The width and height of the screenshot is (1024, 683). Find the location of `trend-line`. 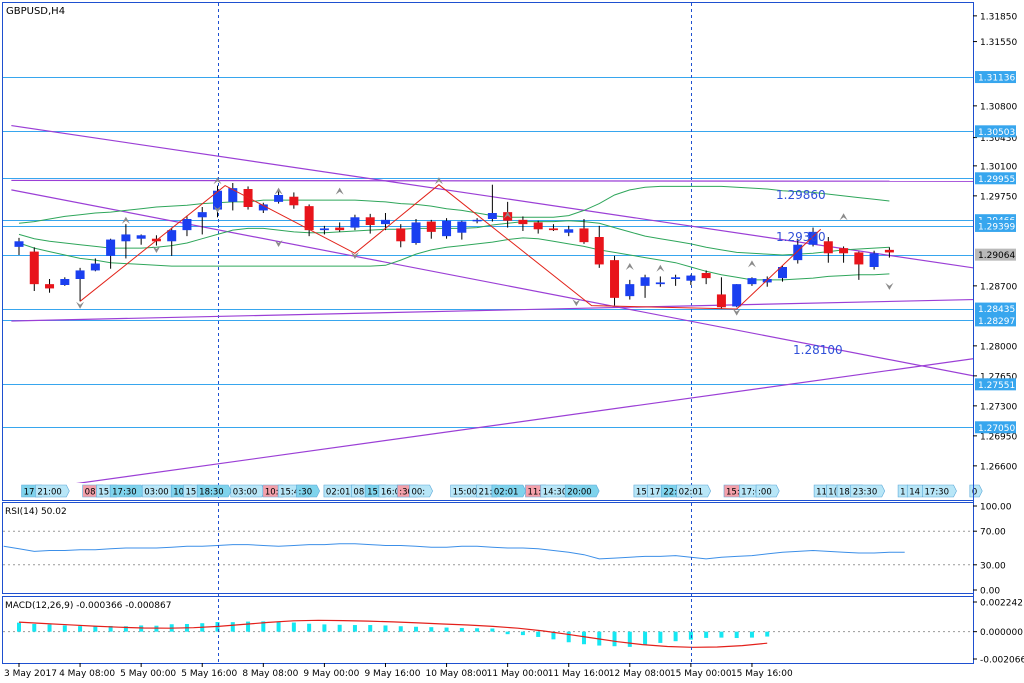

trend-line is located at coordinates (492, 310).